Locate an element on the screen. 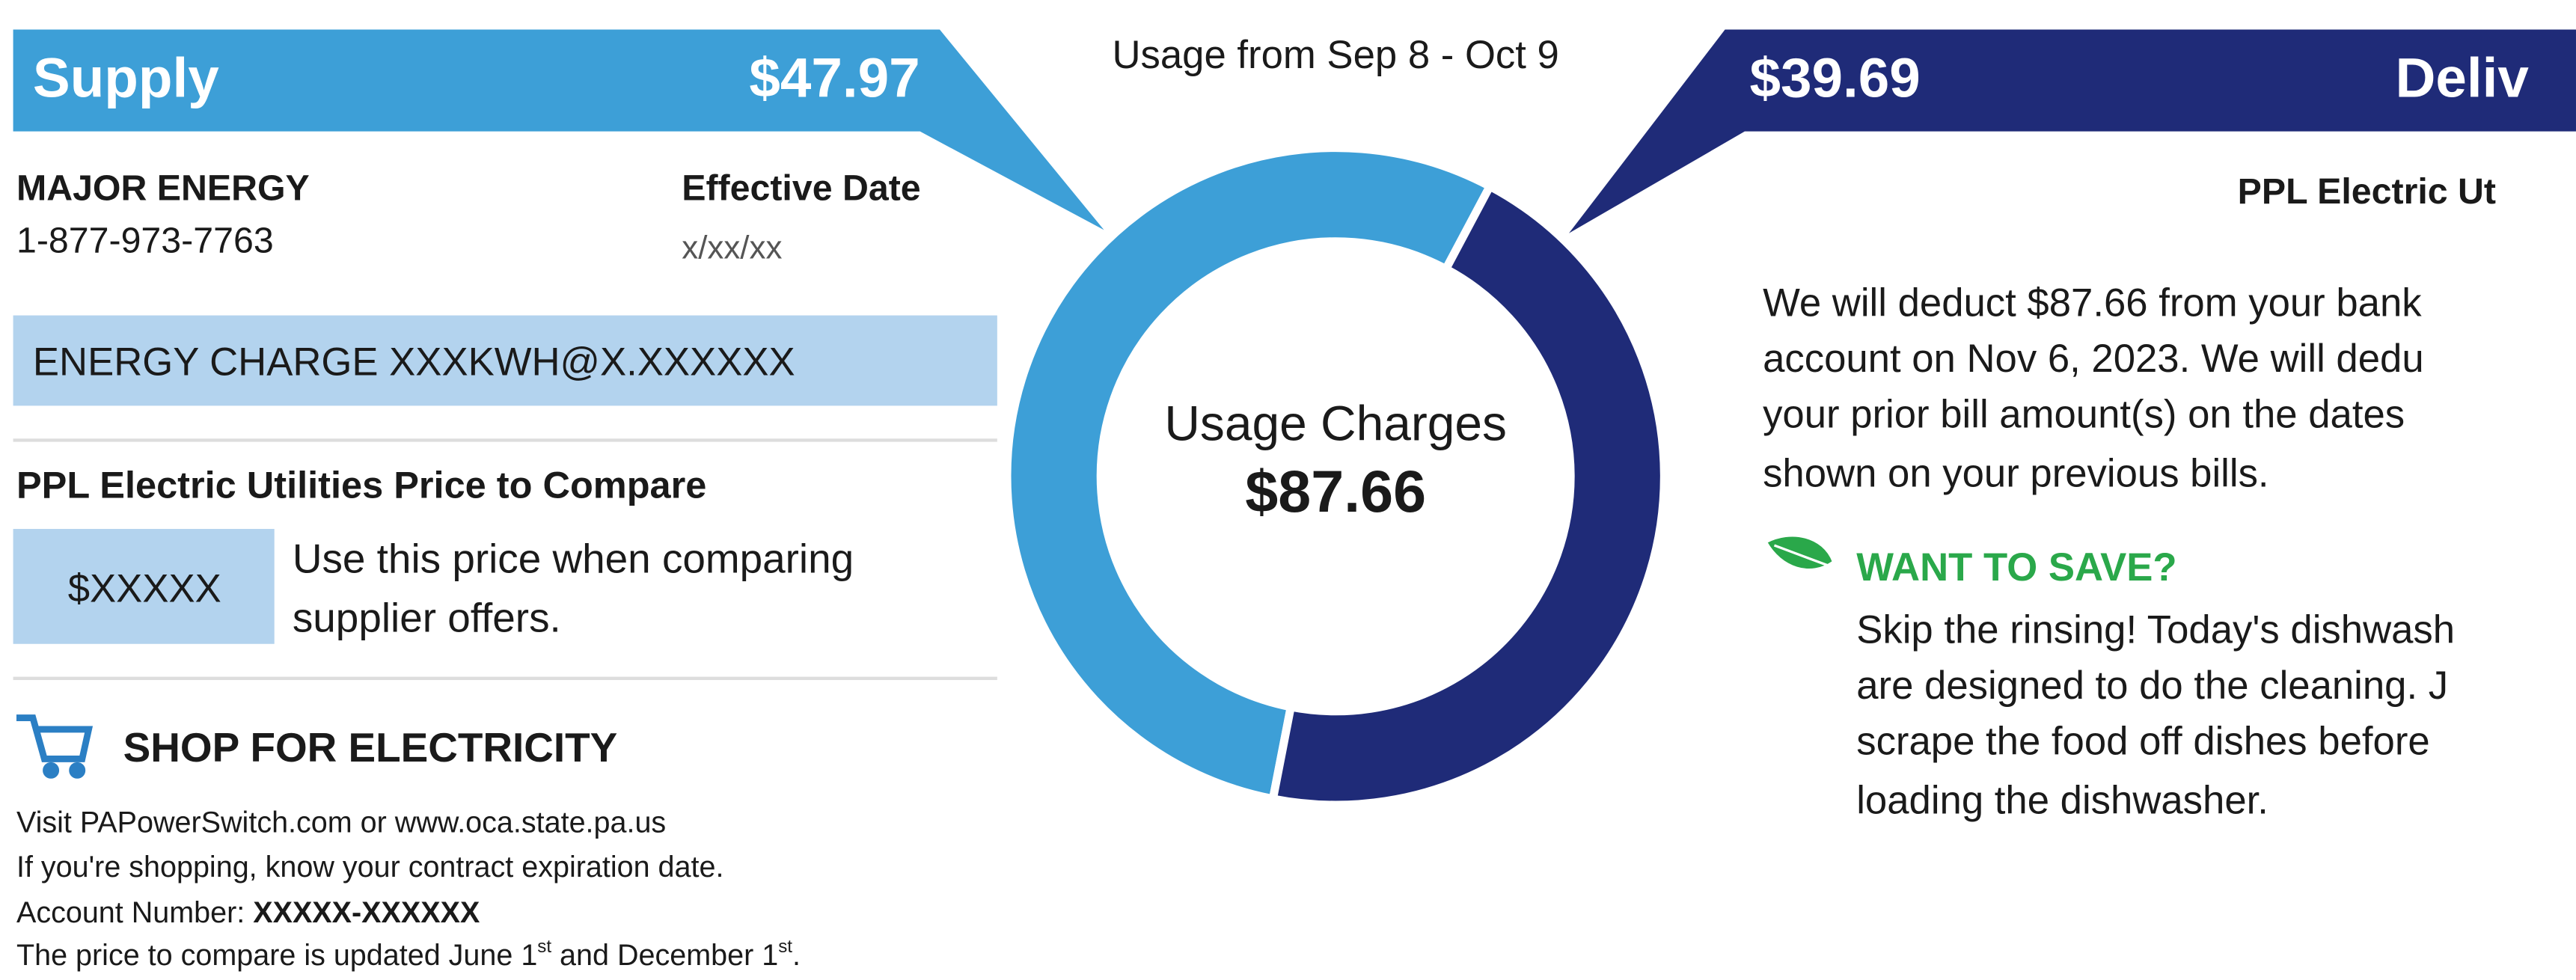  price-box is located at coordinates (144, 587).